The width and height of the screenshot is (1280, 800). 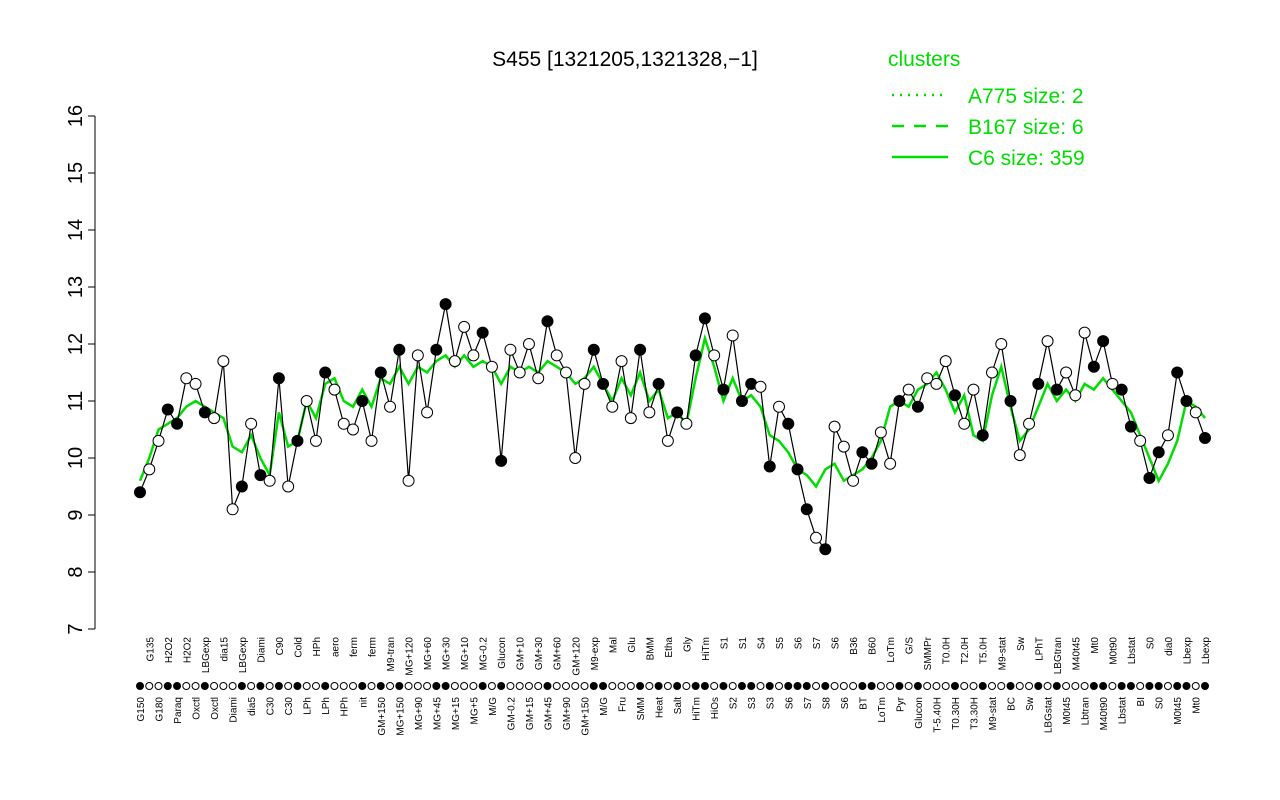 What do you see at coordinates (947, 650) in the screenshot?
I see `x-tick-label: T0.0H` at bounding box center [947, 650].